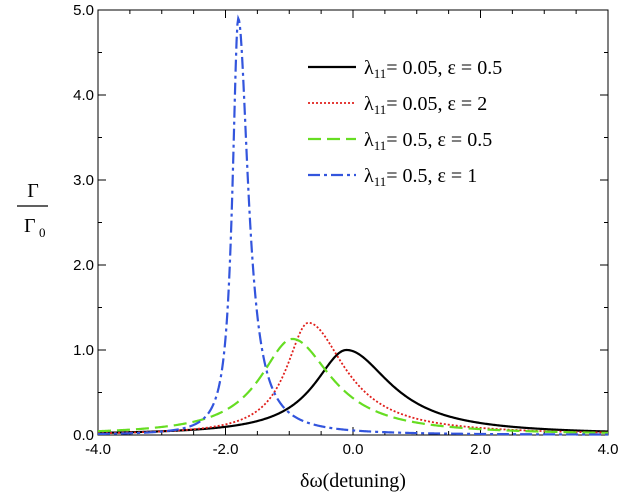 This screenshot has width=622, height=497. What do you see at coordinates (420, 177) in the screenshot?
I see `legend-label-3: λ11= 0.5, ε = 1` at bounding box center [420, 177].